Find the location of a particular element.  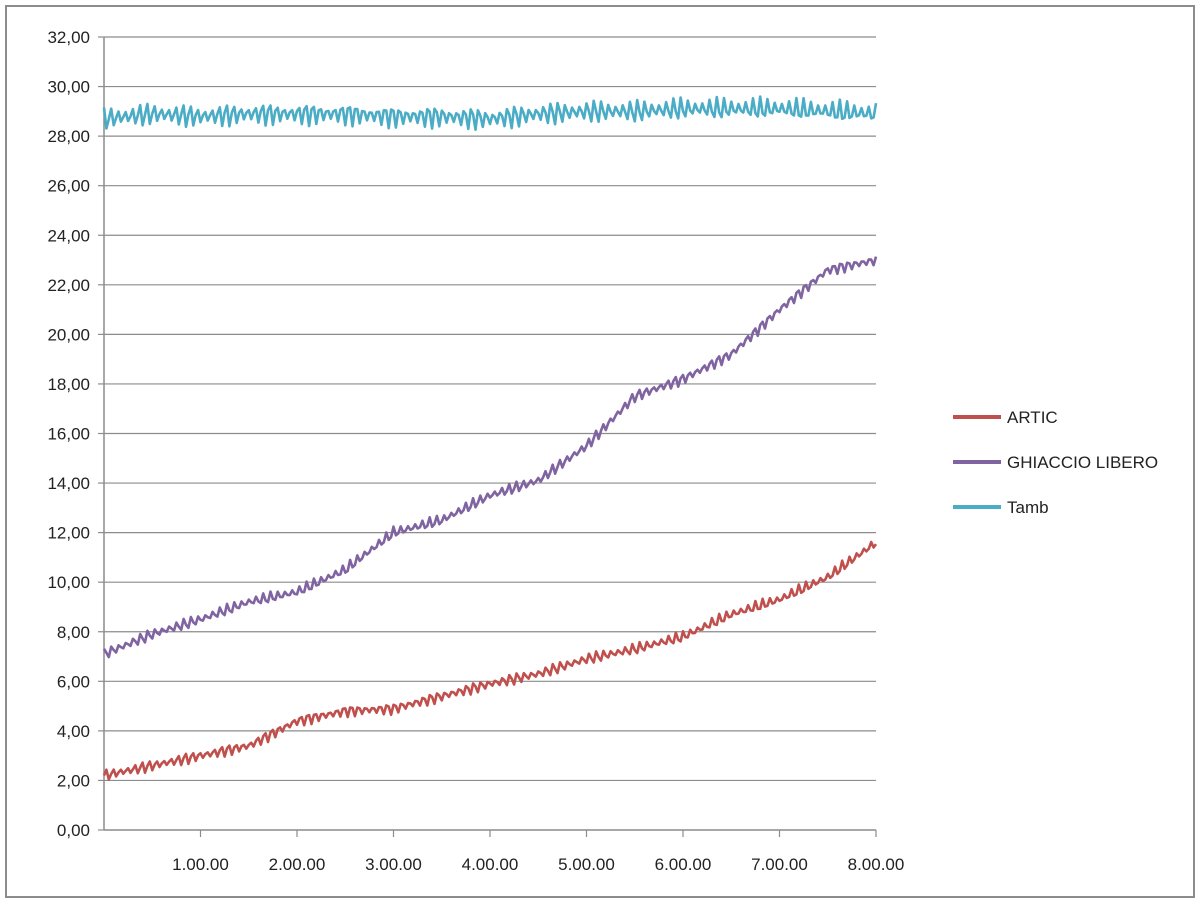

y-tick-label: 28,00 is located at coordinates (68, 136).